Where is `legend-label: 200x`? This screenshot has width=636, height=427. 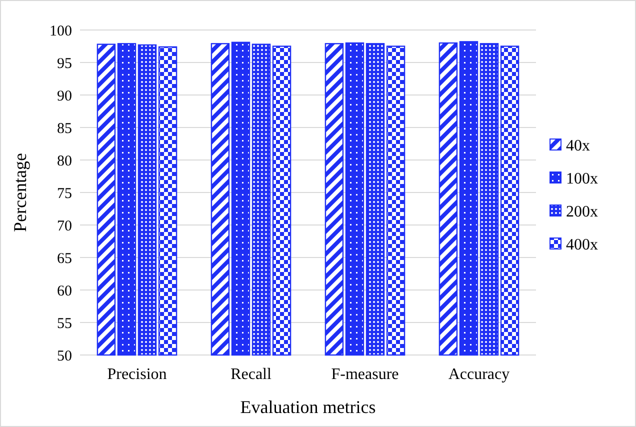
legend-label: 200x is located at coordinates (582, 212).